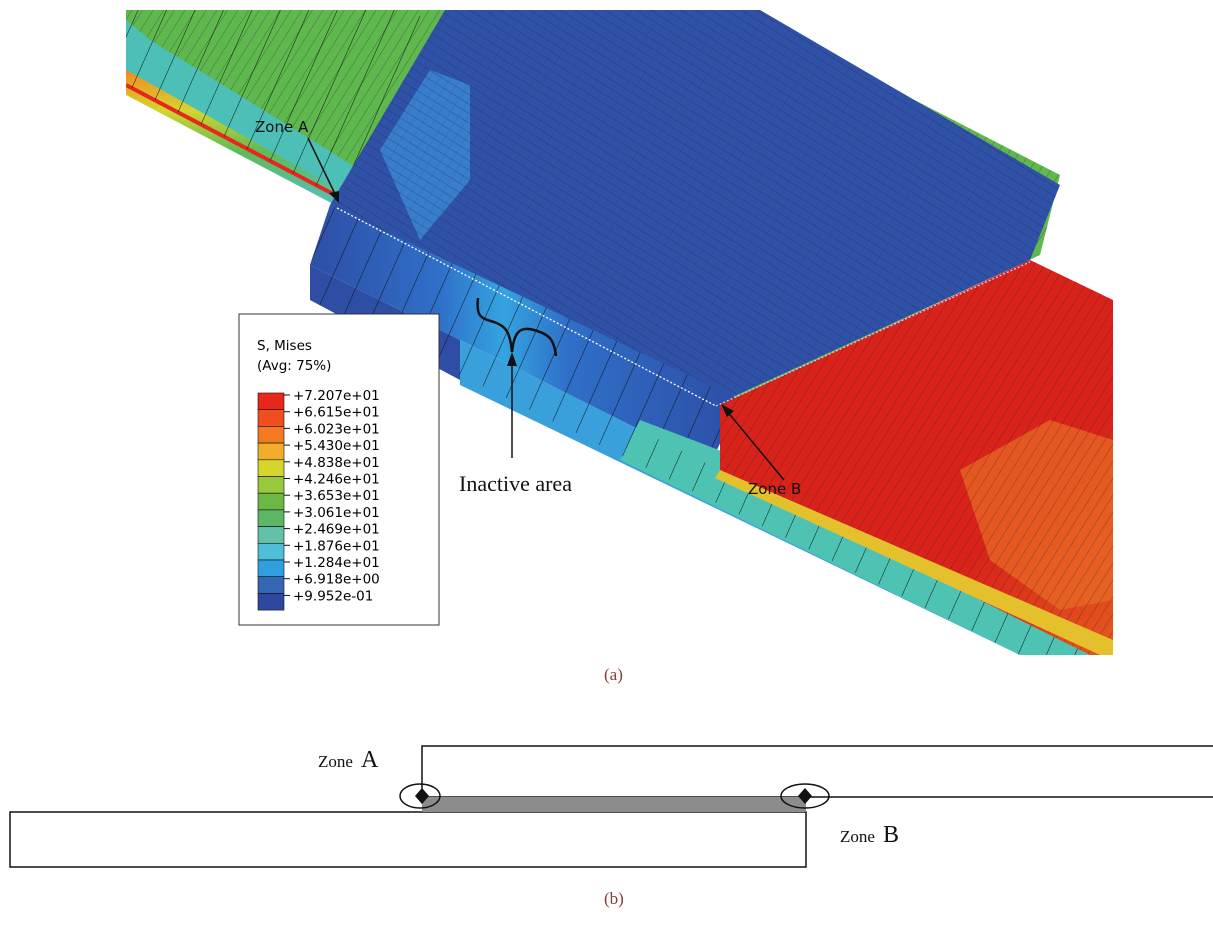  What do you see at coordinates (614, 898) in the screenshot?
I see `caption-b: (b)` at bounding box center [614, 898].